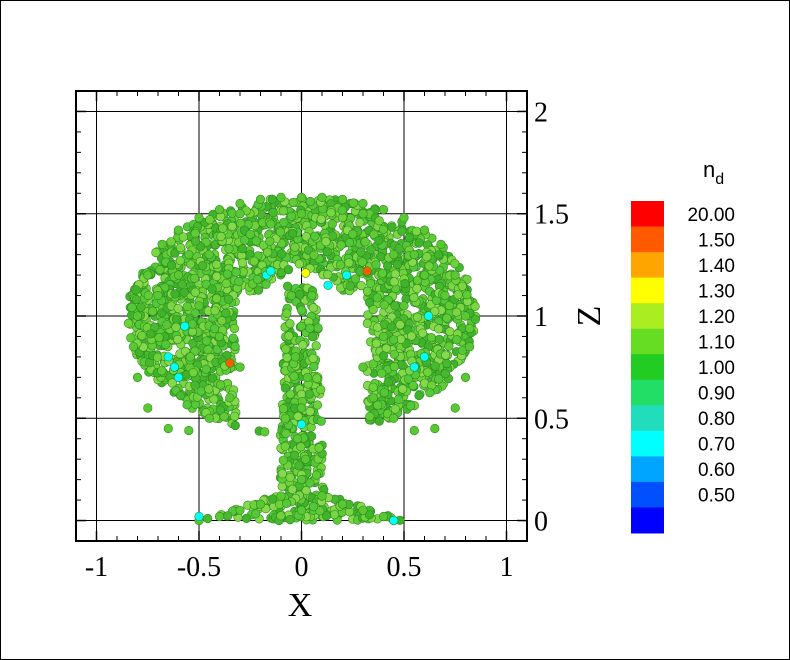 This screenshot has width=790, height=660. I want to click on y-tick-label: 1.5, so click(551, 215).